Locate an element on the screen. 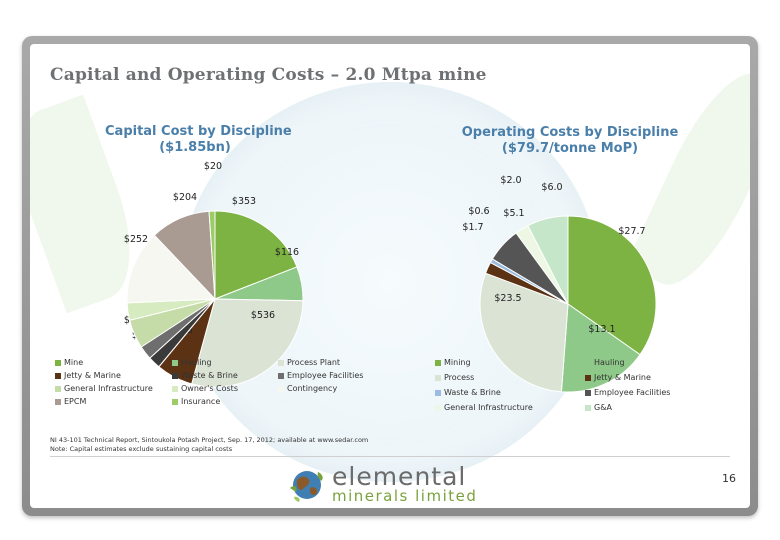  data-label: $23.5 is located at coordinates (507, 298).